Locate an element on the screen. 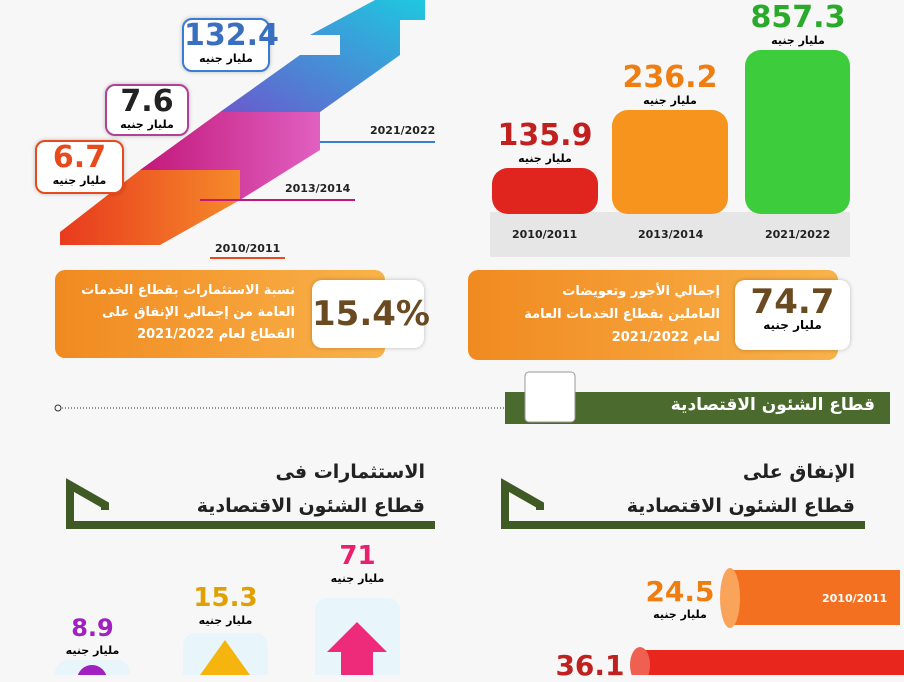 The height and width of the screenshot is (682, 904). icon is located at coordinates (550, 397).